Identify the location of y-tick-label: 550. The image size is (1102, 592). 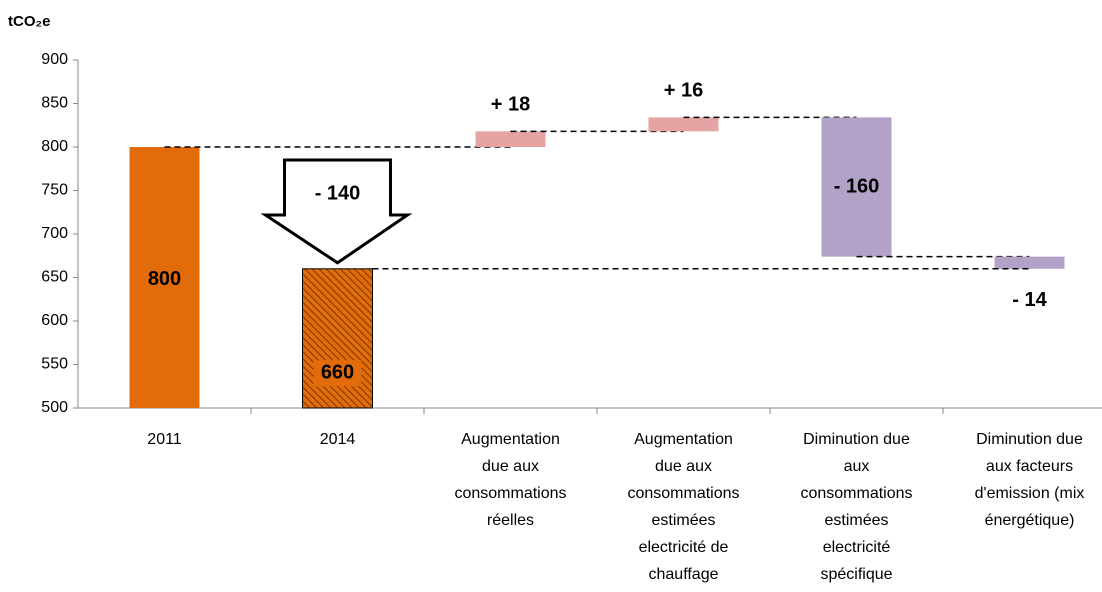
(54, 364).